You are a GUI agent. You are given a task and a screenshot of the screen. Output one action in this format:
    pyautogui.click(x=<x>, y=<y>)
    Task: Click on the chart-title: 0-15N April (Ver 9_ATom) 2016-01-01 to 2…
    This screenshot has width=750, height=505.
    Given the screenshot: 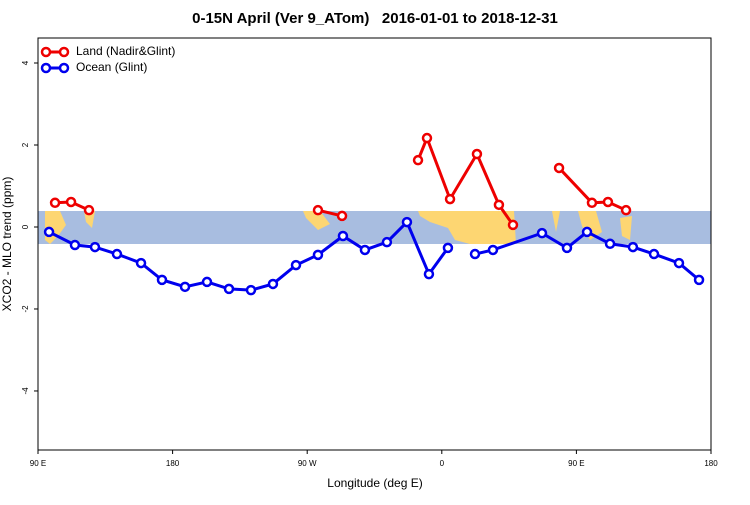 What is the action you would take?
    pyautogui.click(x=375, y=18)
    